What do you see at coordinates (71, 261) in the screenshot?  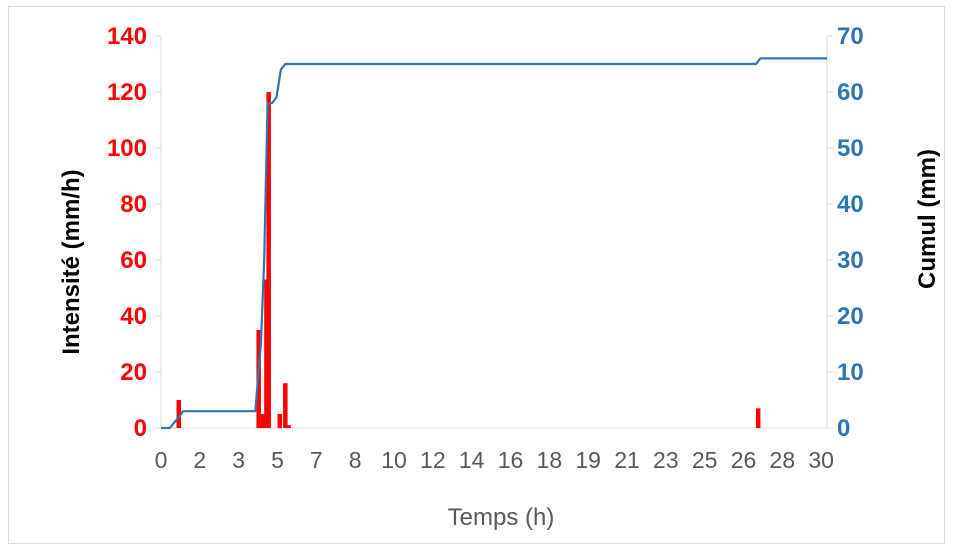 I see `y-axis-title-left: Intensité (mm/h)` at bounding box center [71, 261].